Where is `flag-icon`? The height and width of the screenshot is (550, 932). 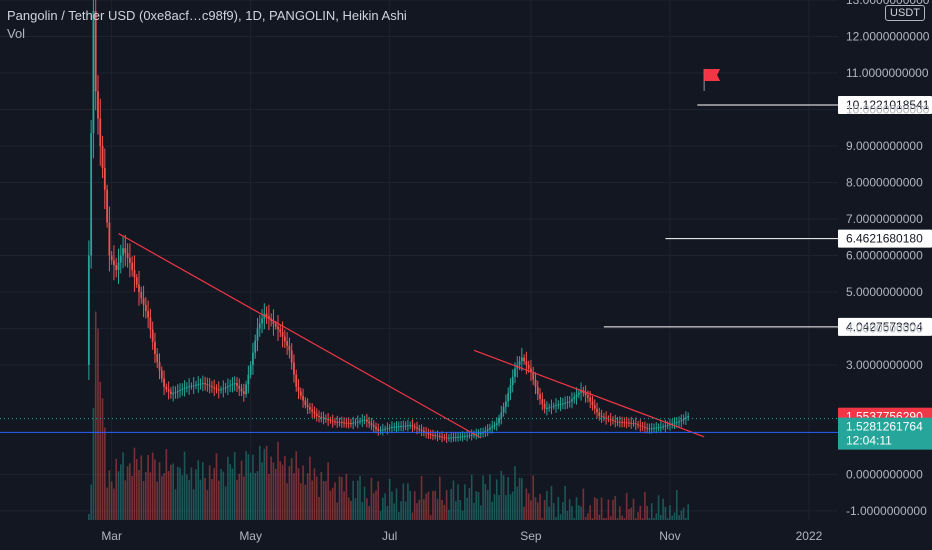 flag-icon is located at coordinates (712, 79).